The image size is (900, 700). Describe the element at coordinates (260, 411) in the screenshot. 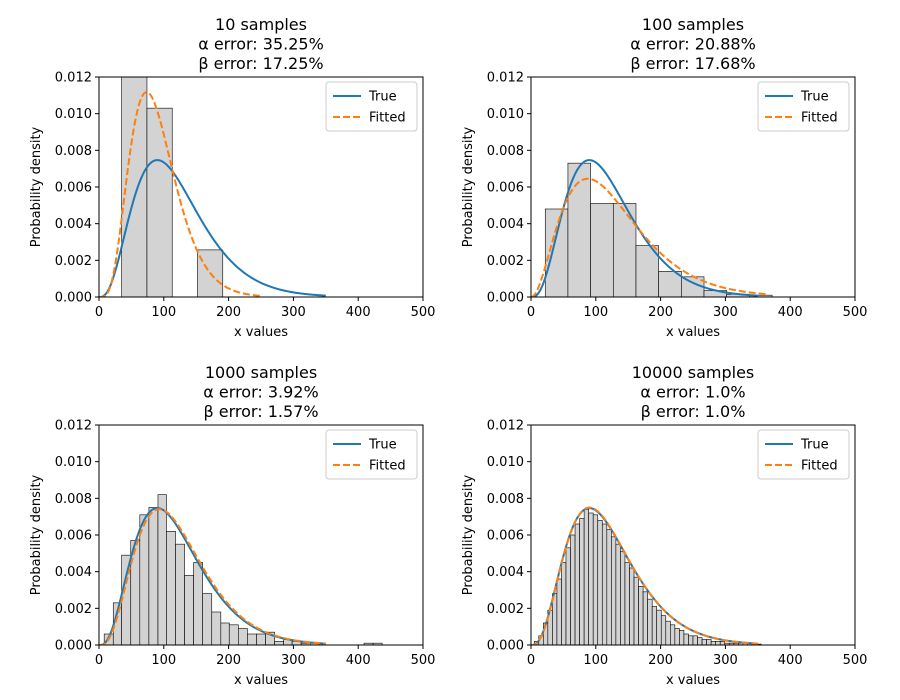

I see `title-line: β error: 1.57%` at that location.